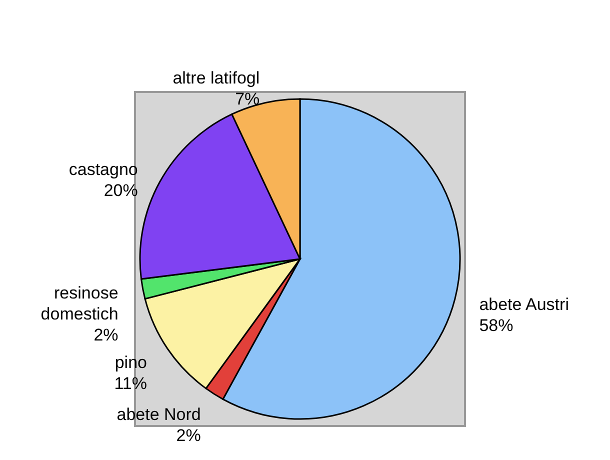 This screenshot has height=460, width=610. What do you see at coordinates (121, 190) in the screenshot?
I see `data-label: 20%` at bounding box center [121, 190].